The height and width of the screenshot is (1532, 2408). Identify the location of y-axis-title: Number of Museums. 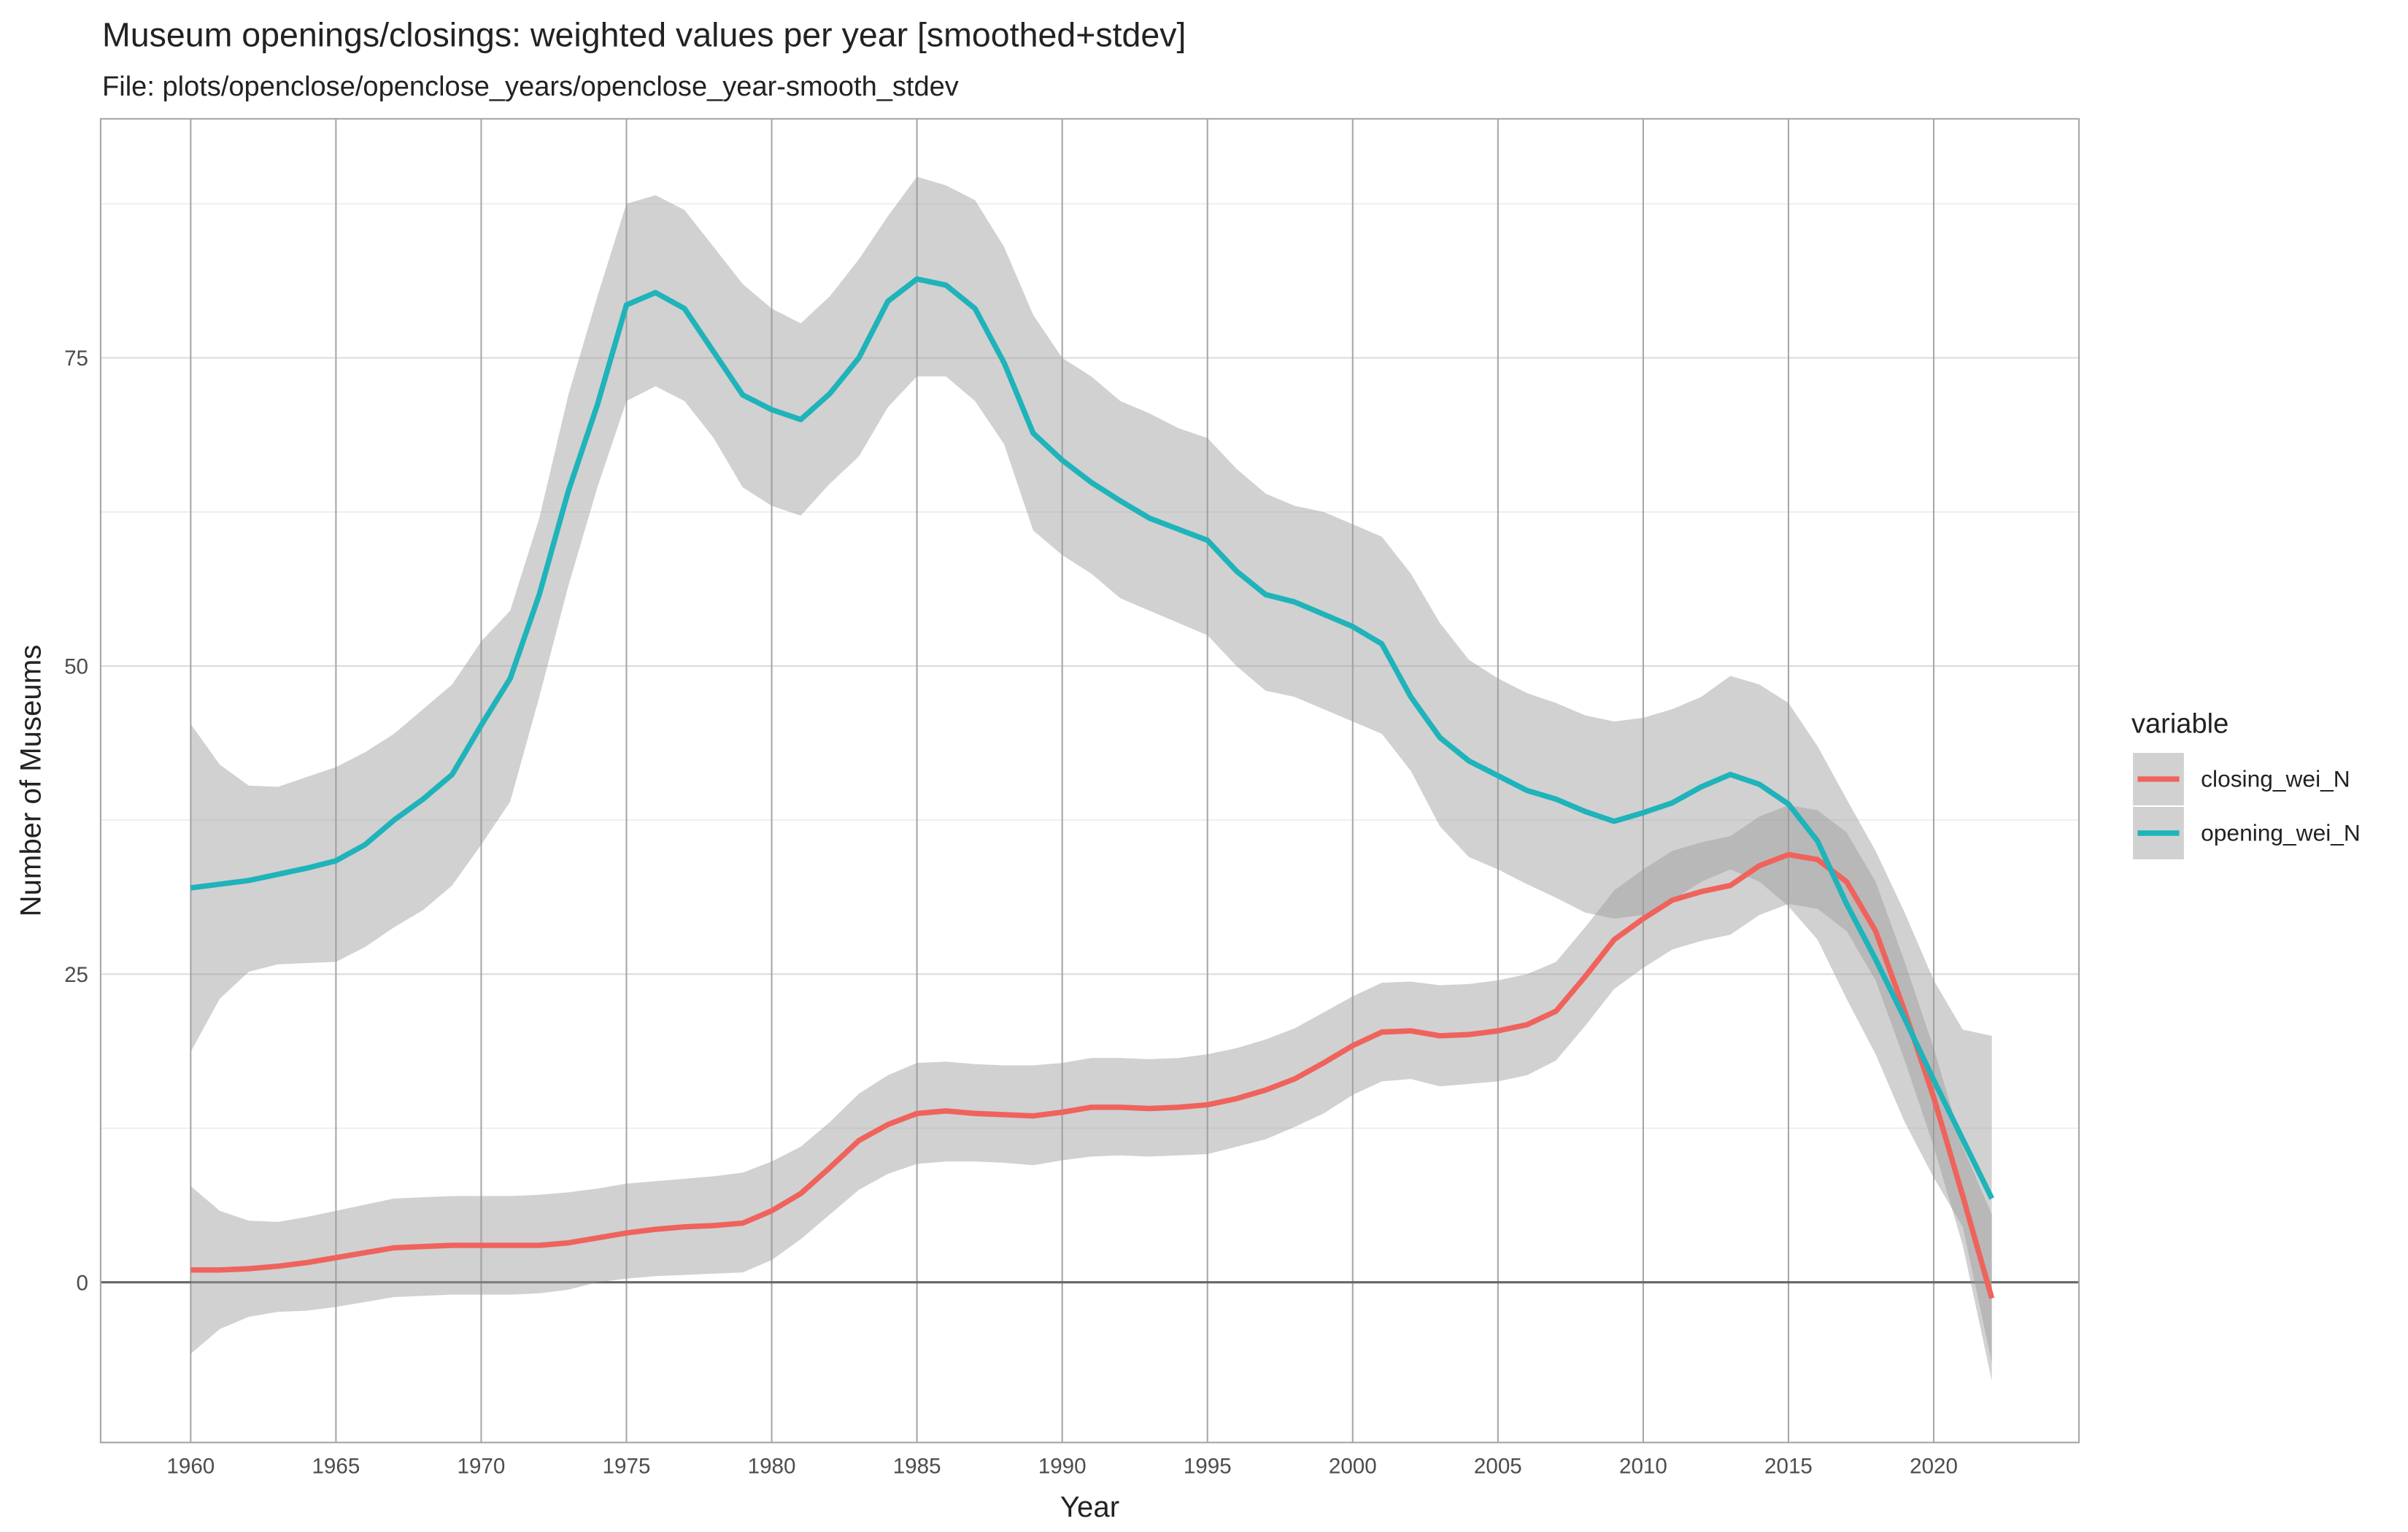
(30, 781).